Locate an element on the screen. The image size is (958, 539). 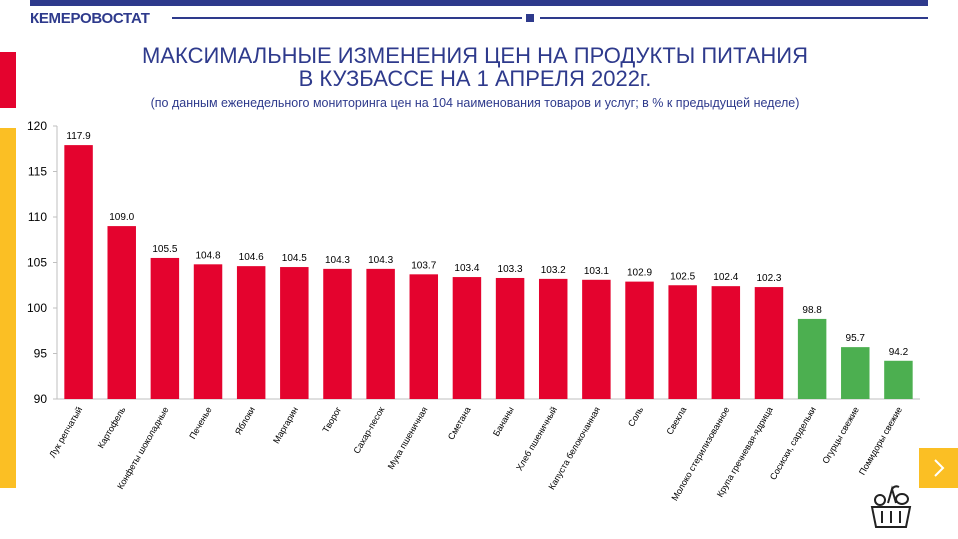
data-label: 109.0 is located at coordinates (121, 217).